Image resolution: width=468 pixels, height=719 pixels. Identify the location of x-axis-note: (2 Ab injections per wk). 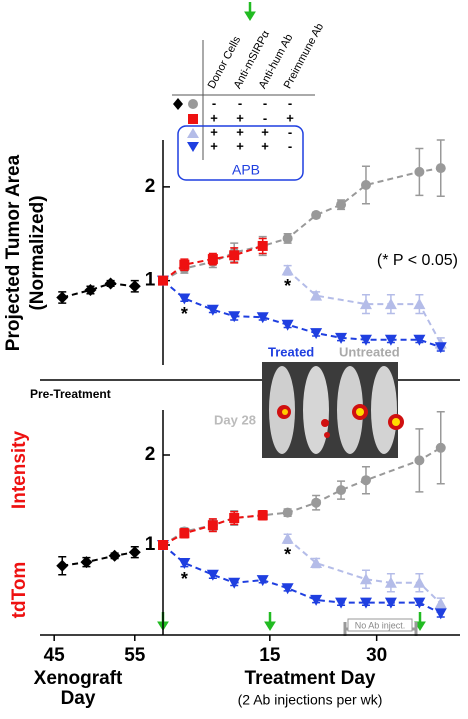
(310, 700).